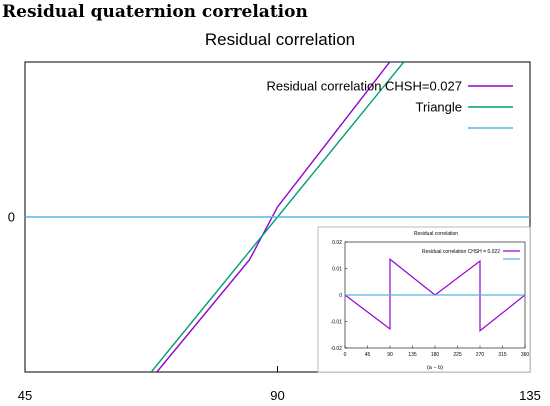  What do you see at coordinates (279, 384) in the screenshot?
I see `main-x-ticks: 45 90 135` at bounding box center [279, 384].